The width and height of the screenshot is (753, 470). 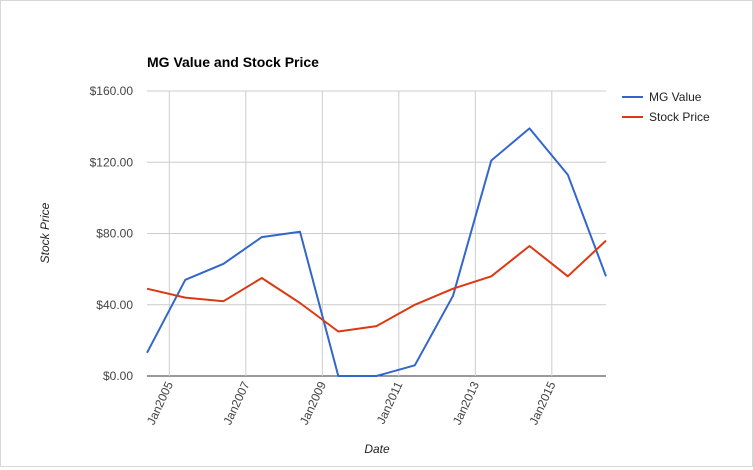 I want to click on legend-label: Stock Price, so click(x=679, y=117).